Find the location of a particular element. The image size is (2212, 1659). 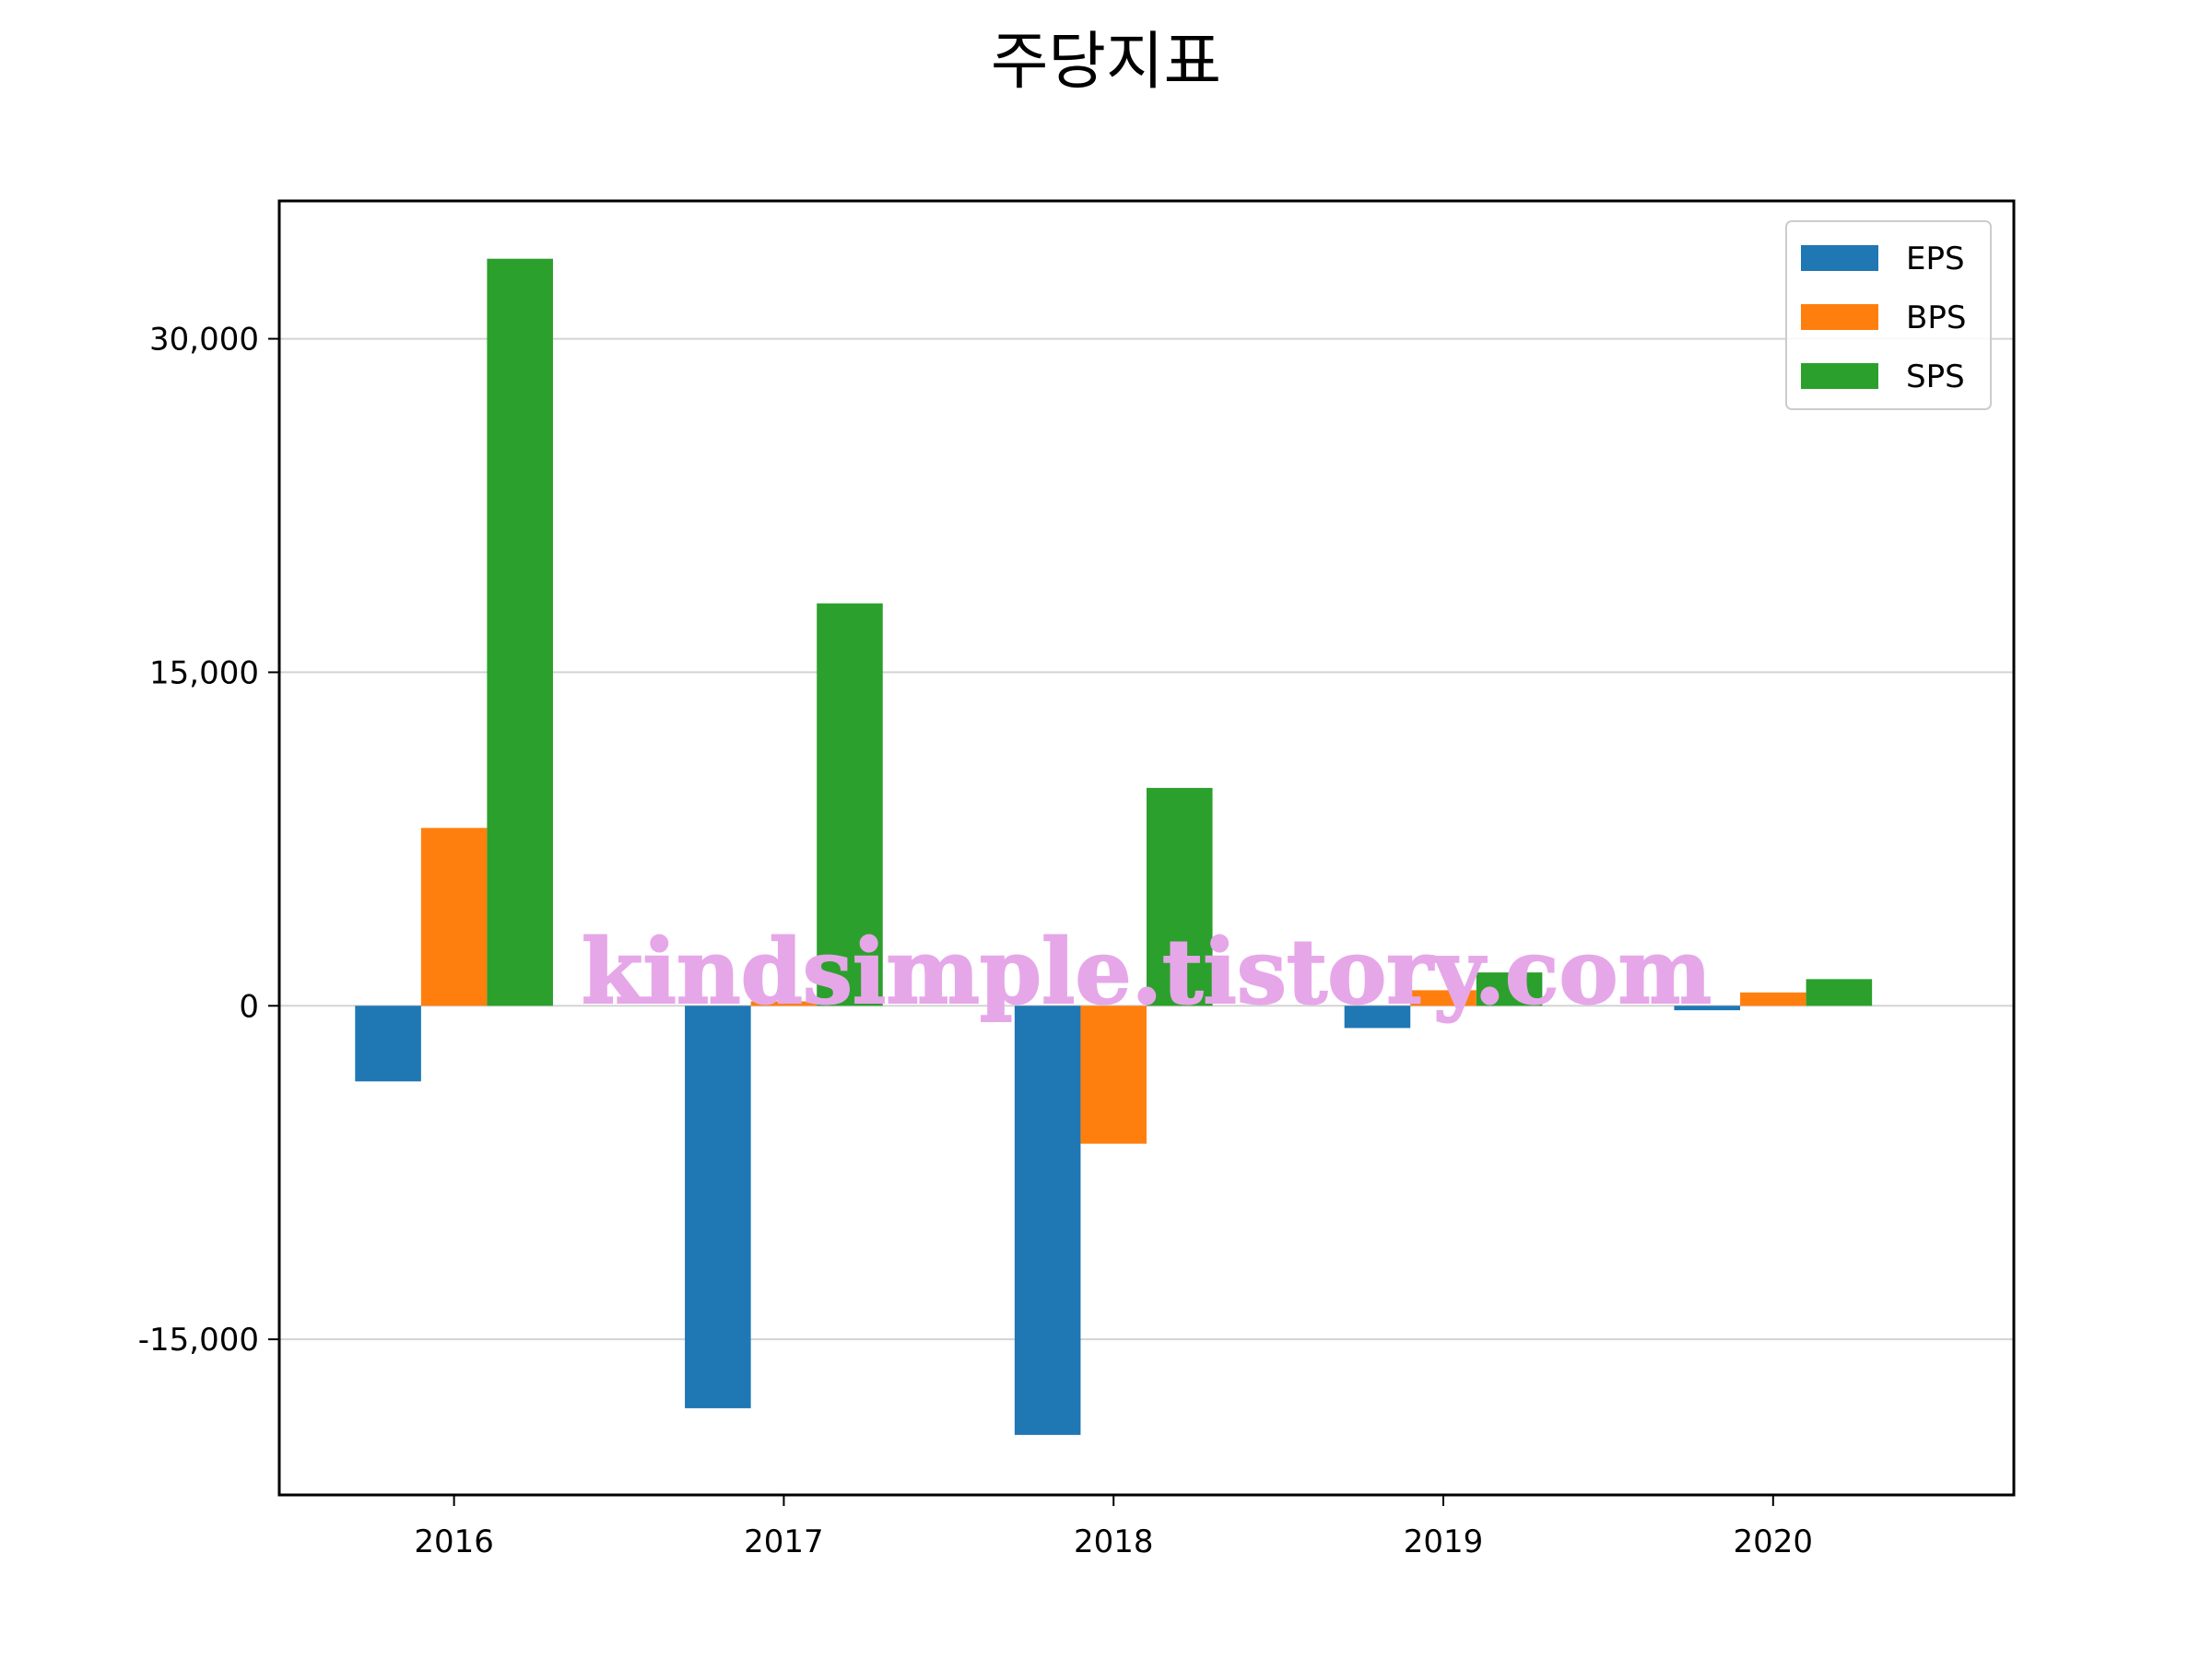

x-axis: 2016 2017 2018 2019 2020 is located at coordinates (1113, 1527).